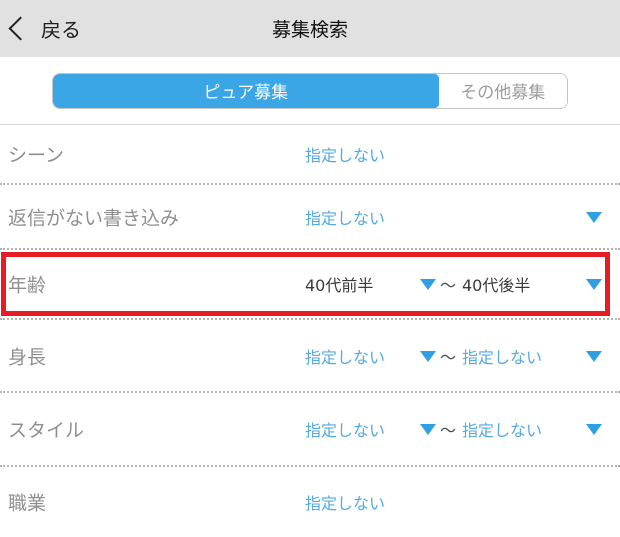 This screenshot has width=620, height=537. Describe the element at coordinates (36, 155) in the screenshot. I see `row-label: シーン` at that location.